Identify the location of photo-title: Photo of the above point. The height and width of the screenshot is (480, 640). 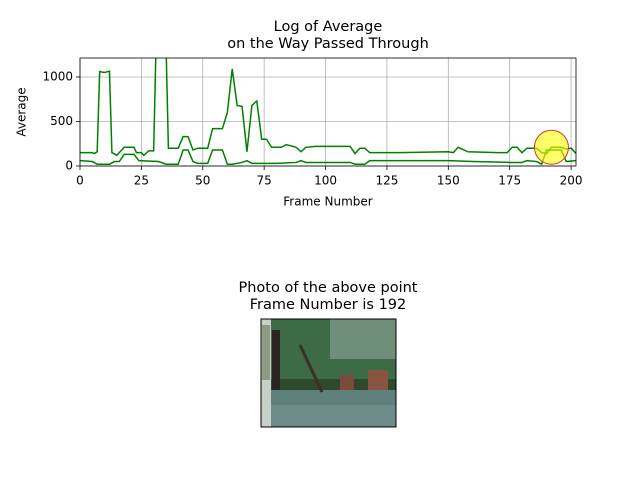
(327, 288).